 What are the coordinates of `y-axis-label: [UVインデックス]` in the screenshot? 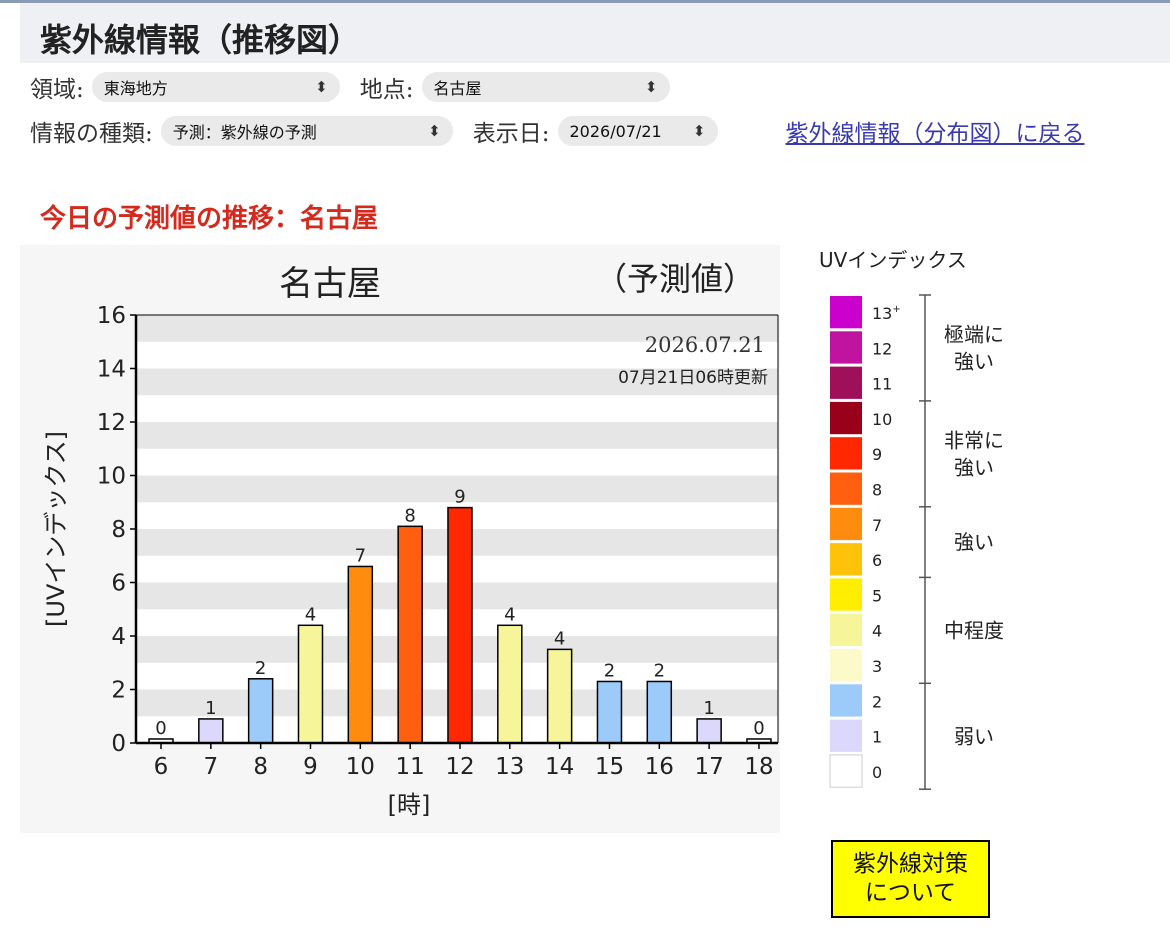 It's located at (56, 529).